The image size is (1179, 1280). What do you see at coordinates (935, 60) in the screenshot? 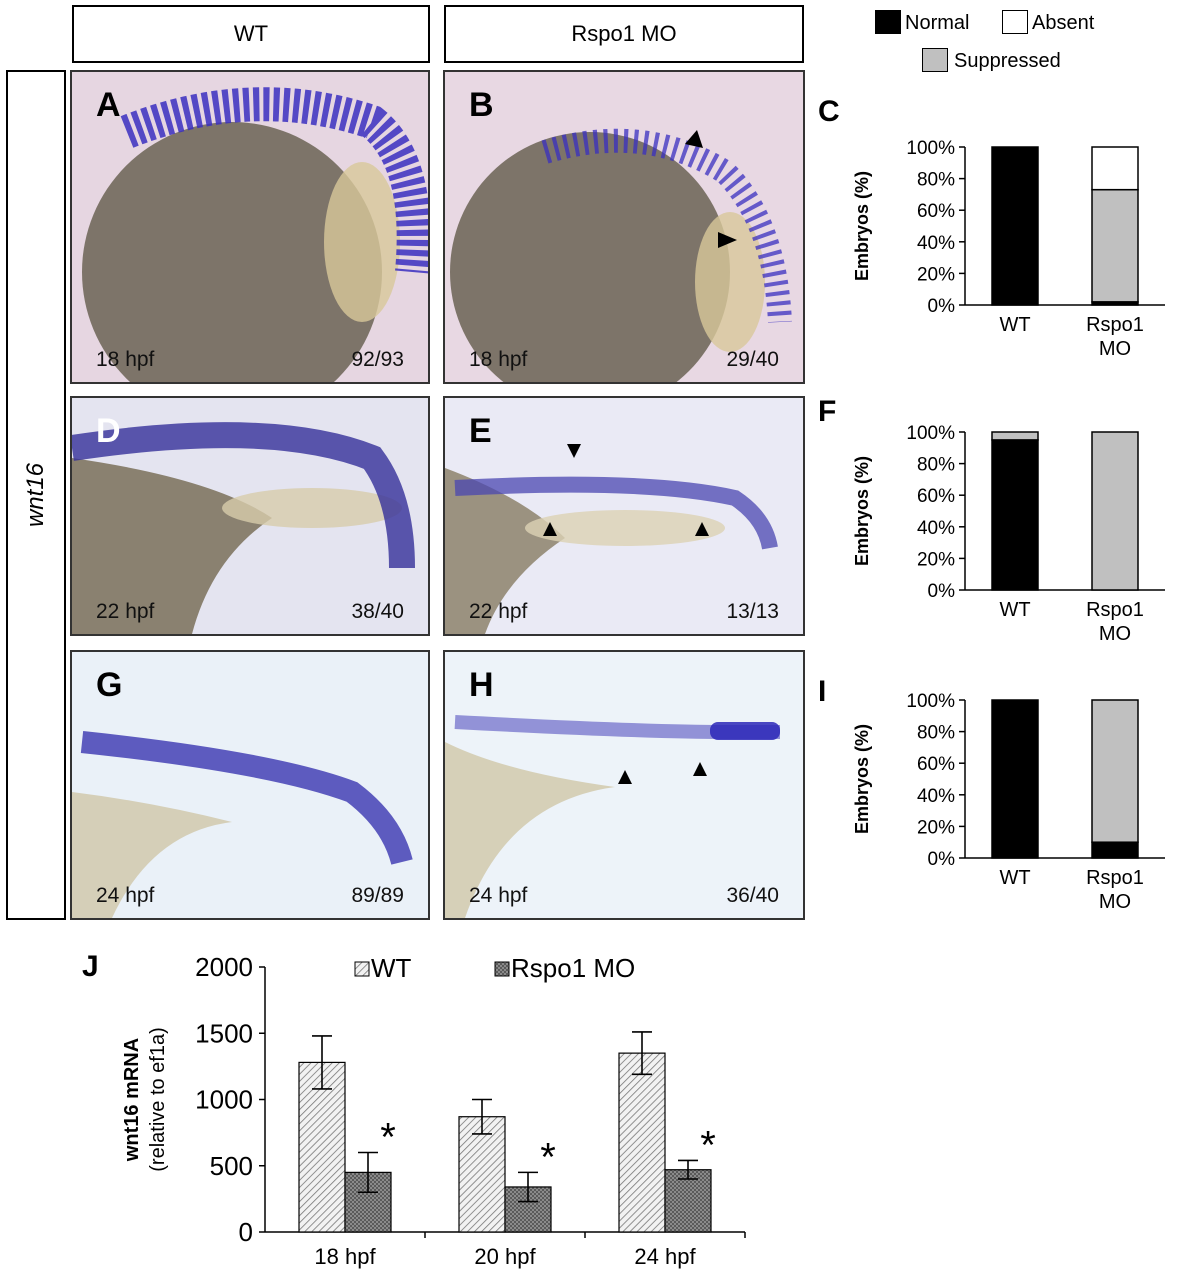
I see `legend-suppressed-swatch` at bounding box center [935, 60].